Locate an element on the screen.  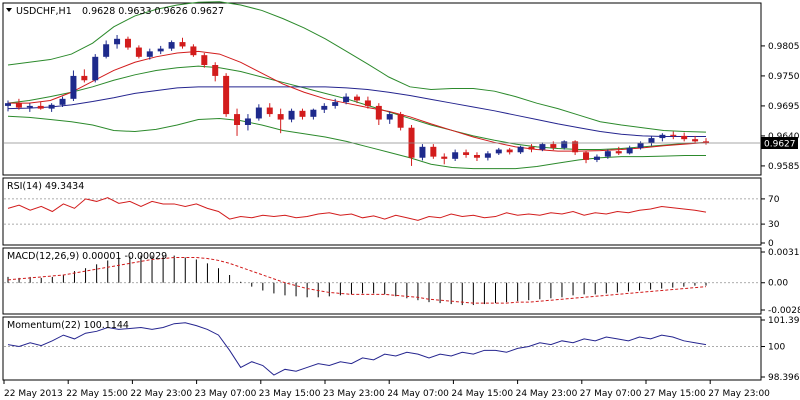
ohlc-label: 0.9628 0.9633 0.9626 0.9627 is located at coordinates (153, 11).